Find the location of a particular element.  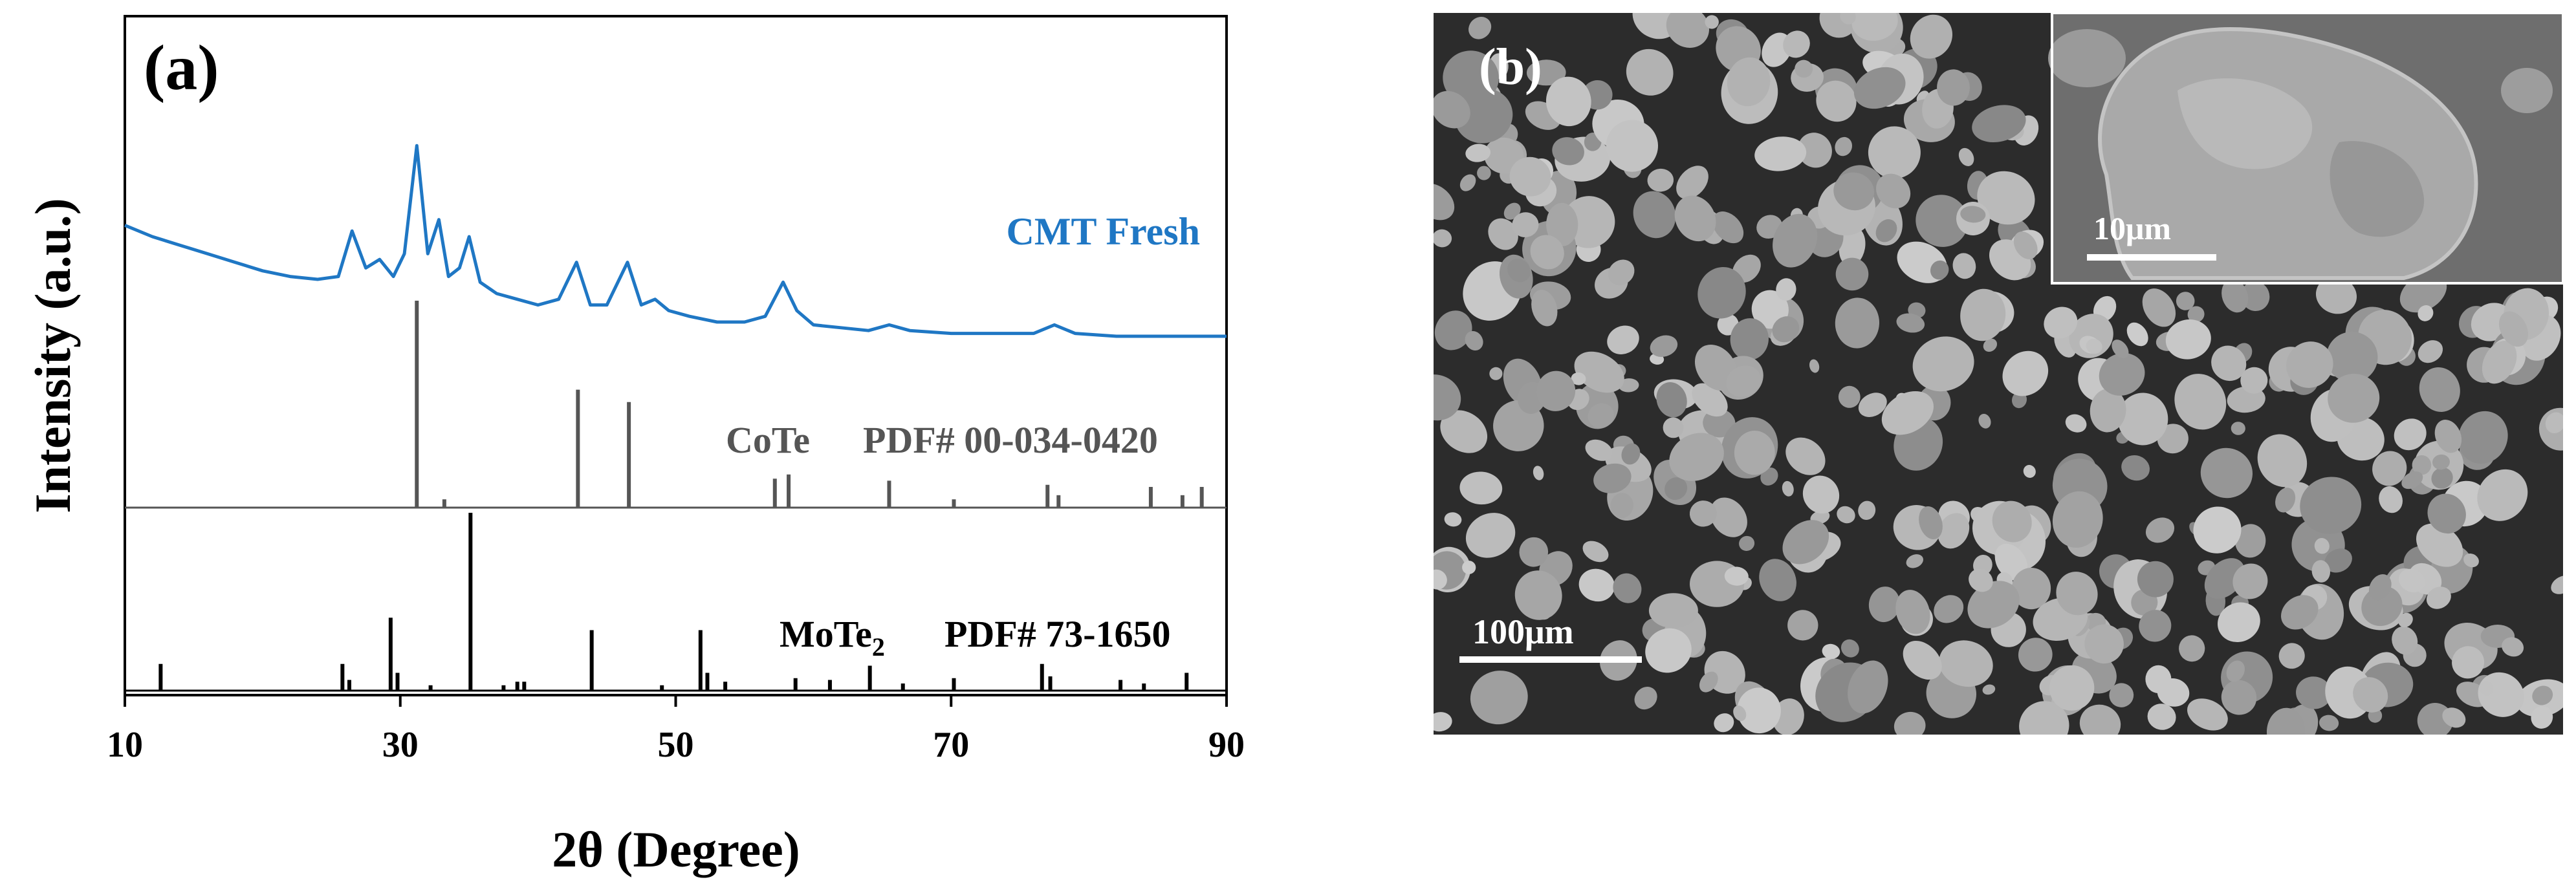

x-tick-label: 50 is located at coordinates (676, 745).